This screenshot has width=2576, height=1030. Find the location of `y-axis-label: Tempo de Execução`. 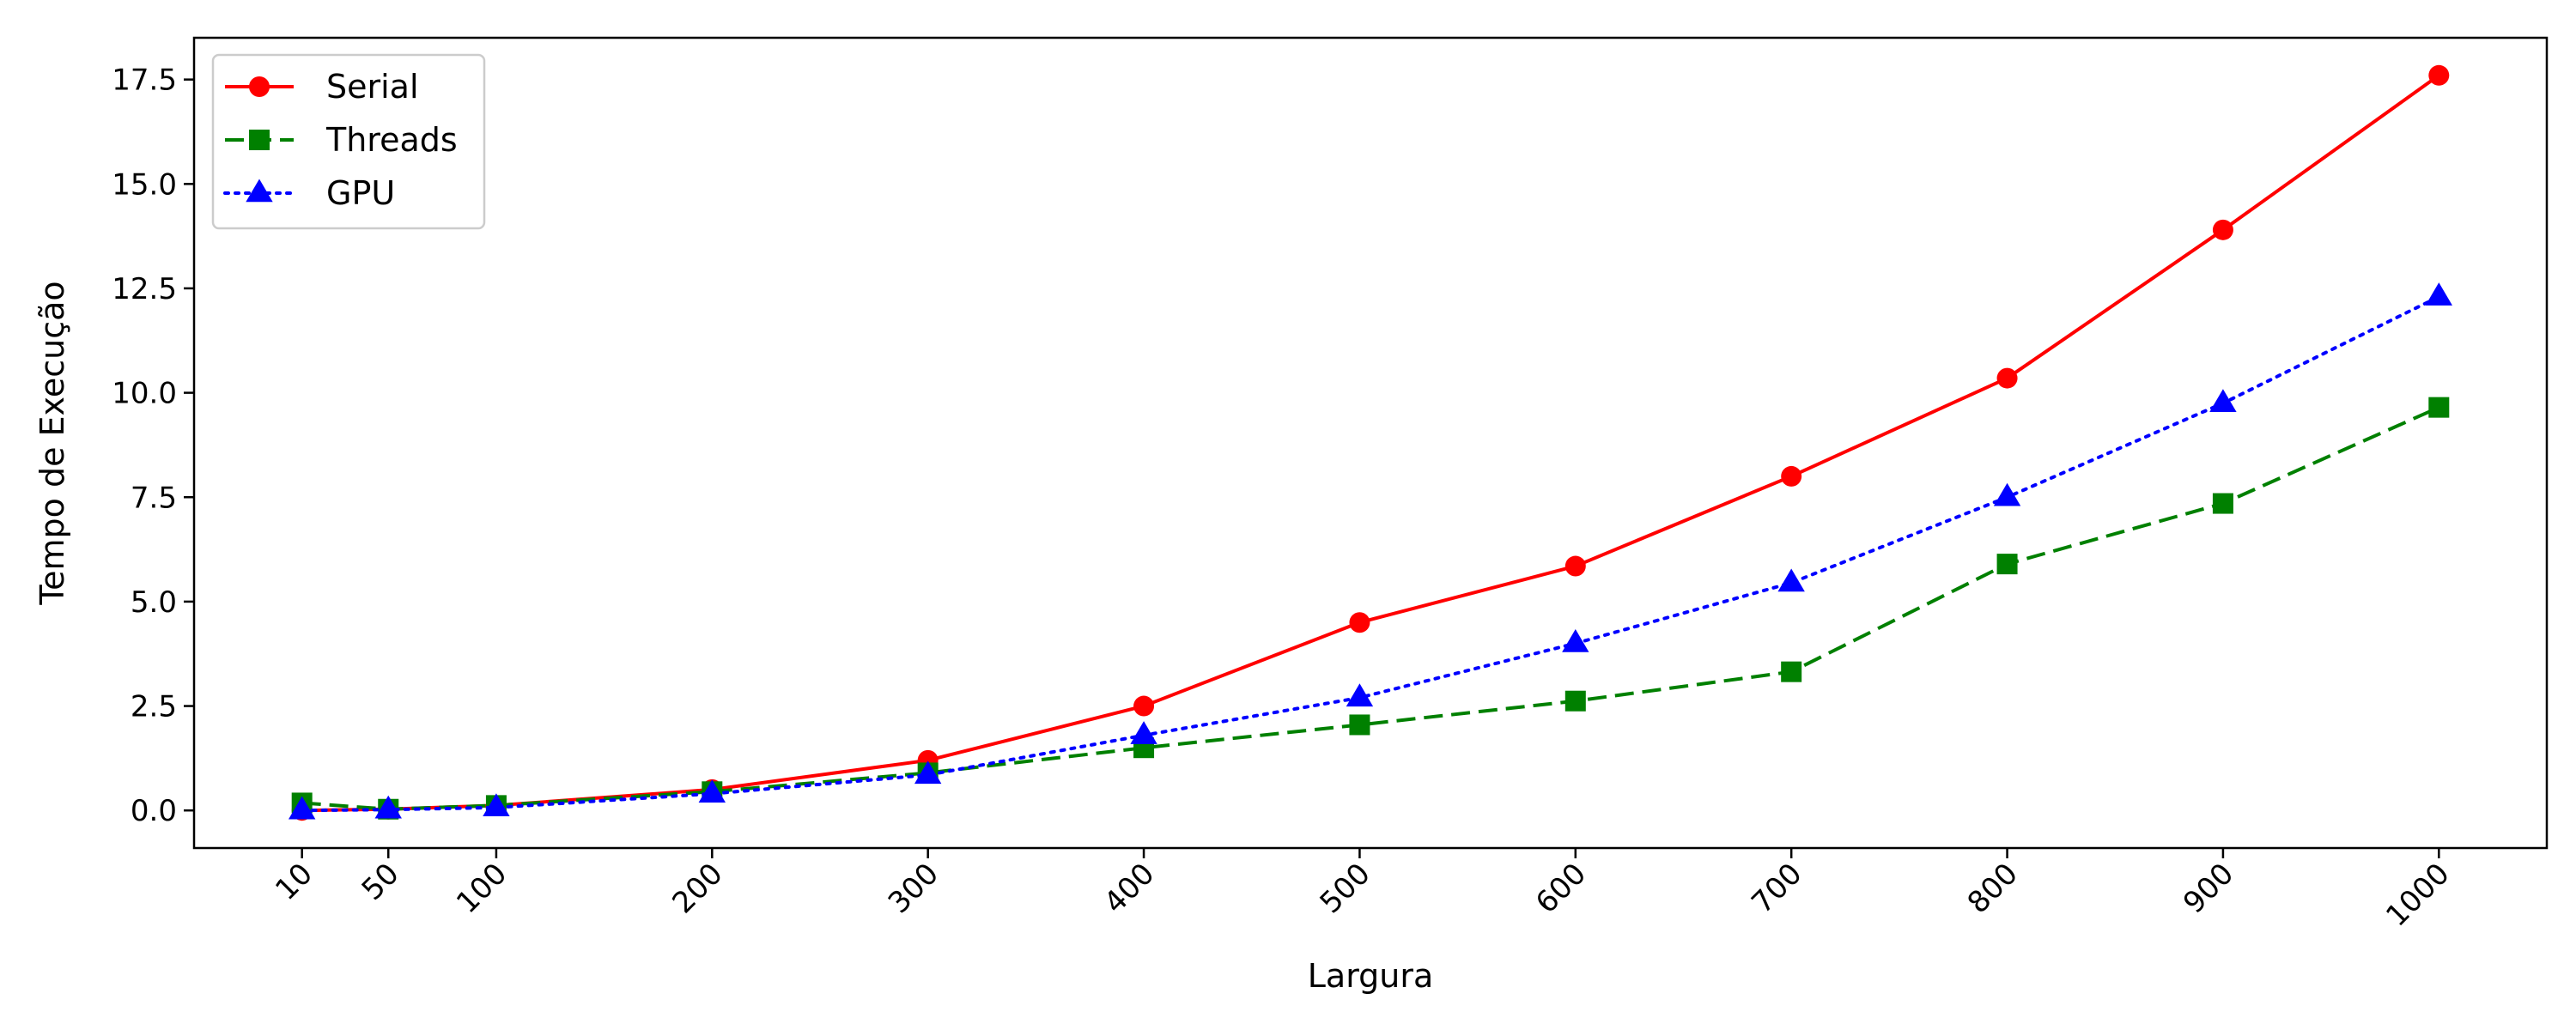

y-axis-label: Tempo de Execução is located at coordinates (52, 443).